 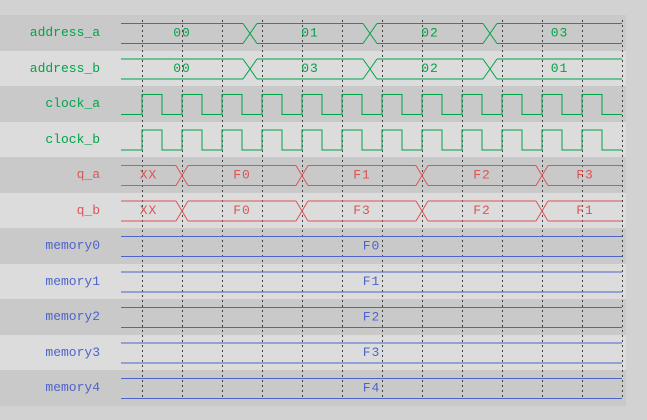 I want to click on bus-wave-memory3, so click(x=371, y=353).